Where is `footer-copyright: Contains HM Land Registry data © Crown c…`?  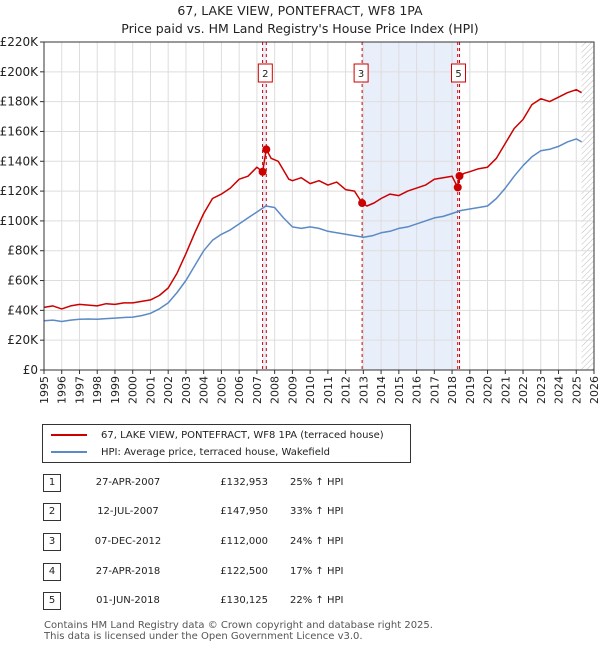
footer-copyright: Contains HM Land Registry data © Crown c… is located at coordinates (238, 625).